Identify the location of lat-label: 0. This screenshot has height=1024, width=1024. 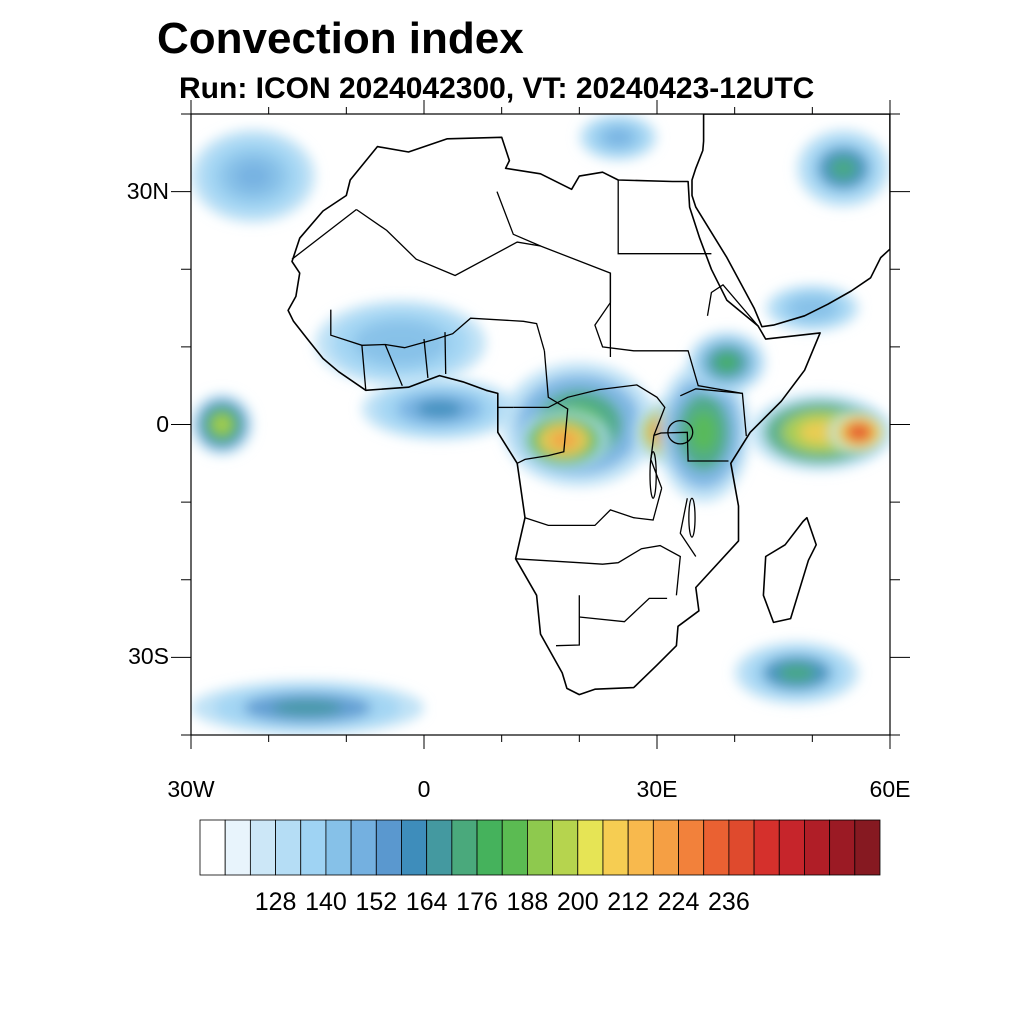
(162, 423).